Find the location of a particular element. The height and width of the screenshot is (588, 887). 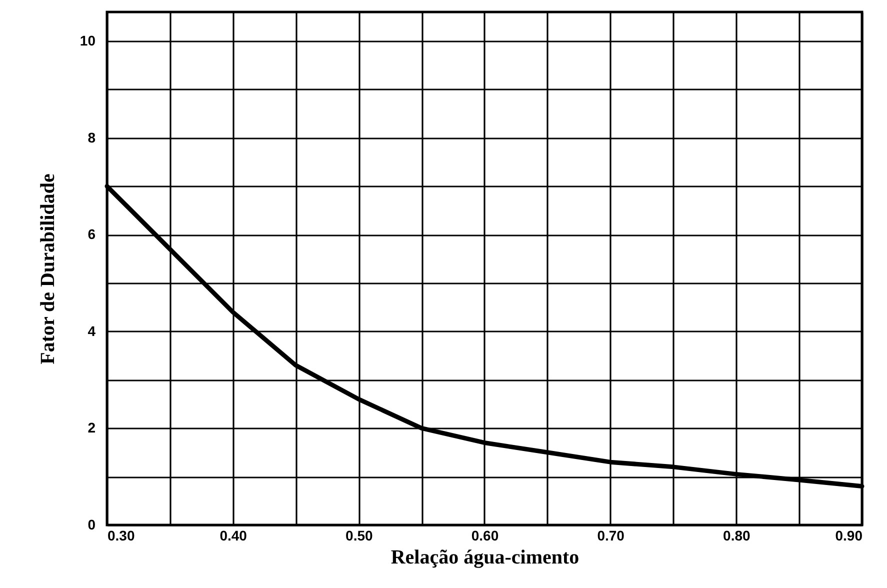

x-tick-label: 0.80 is located at coordinates (737, 536).